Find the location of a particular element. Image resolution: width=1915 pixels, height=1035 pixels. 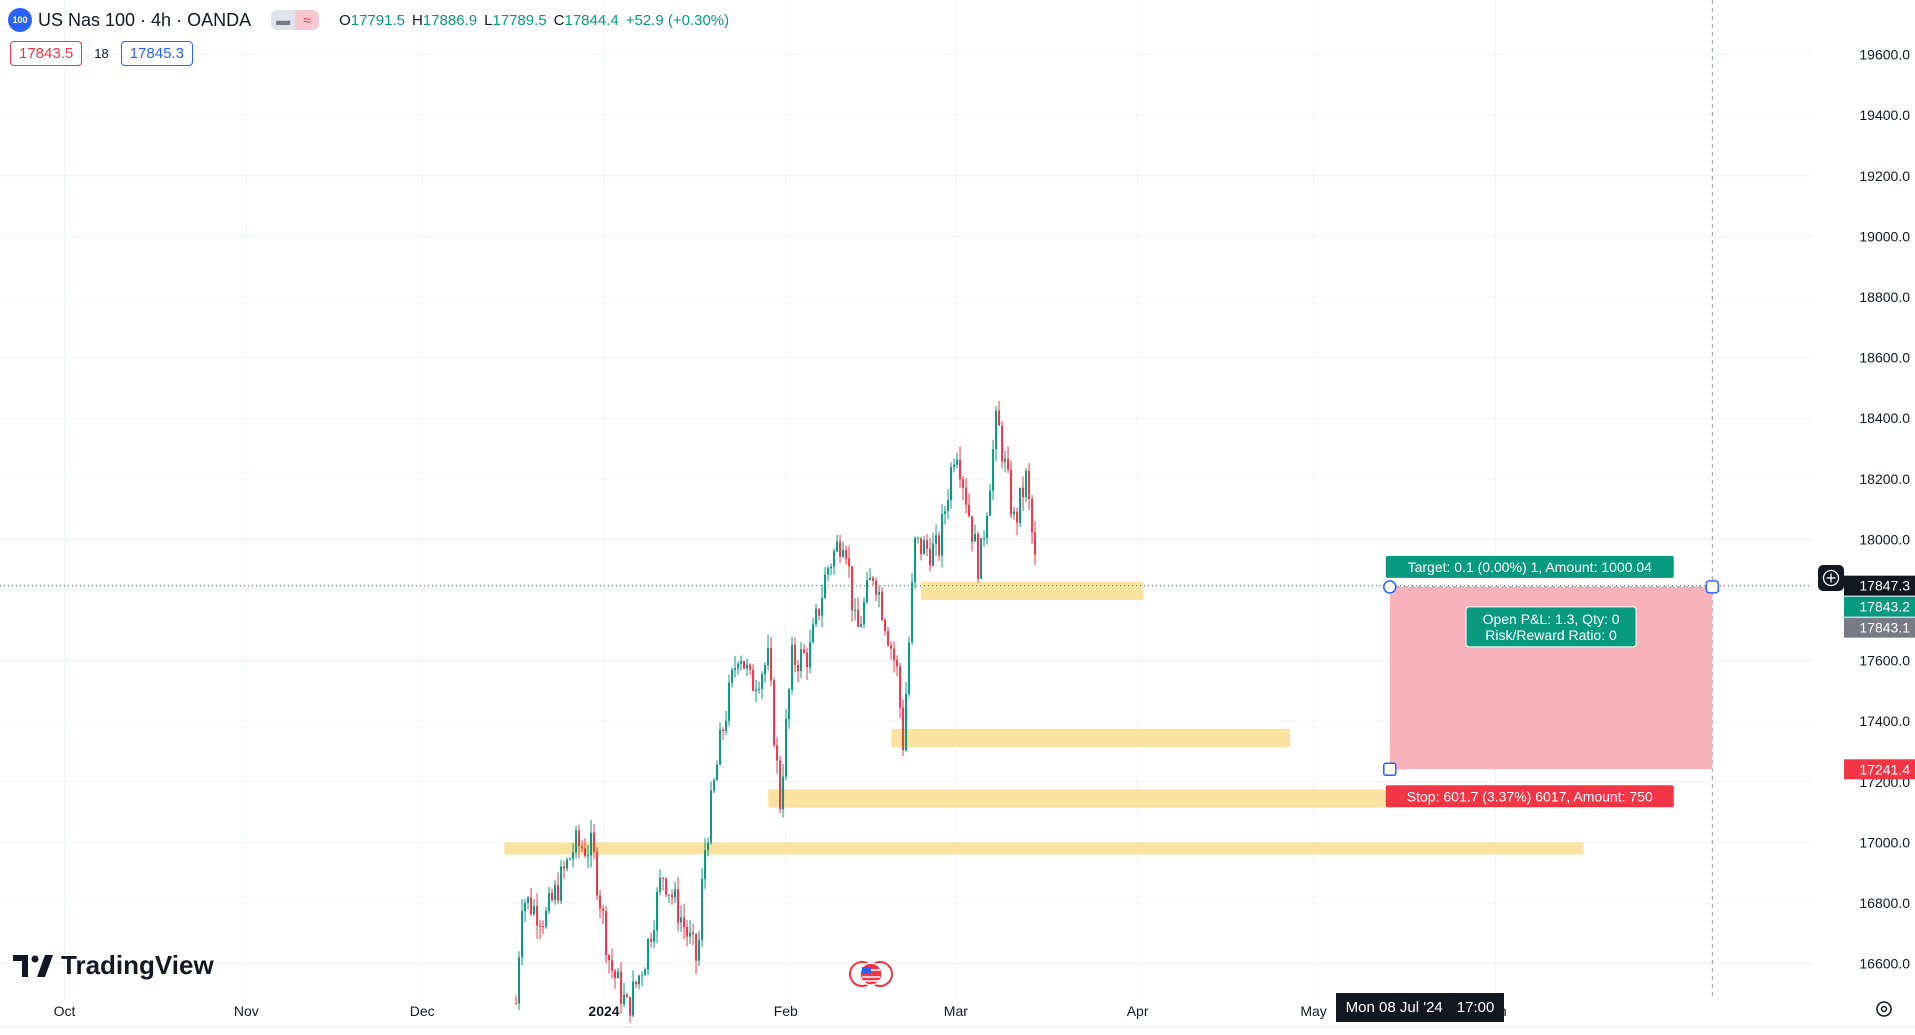

symbol-logo-icon: 100 is located at coordinates (20, 20).